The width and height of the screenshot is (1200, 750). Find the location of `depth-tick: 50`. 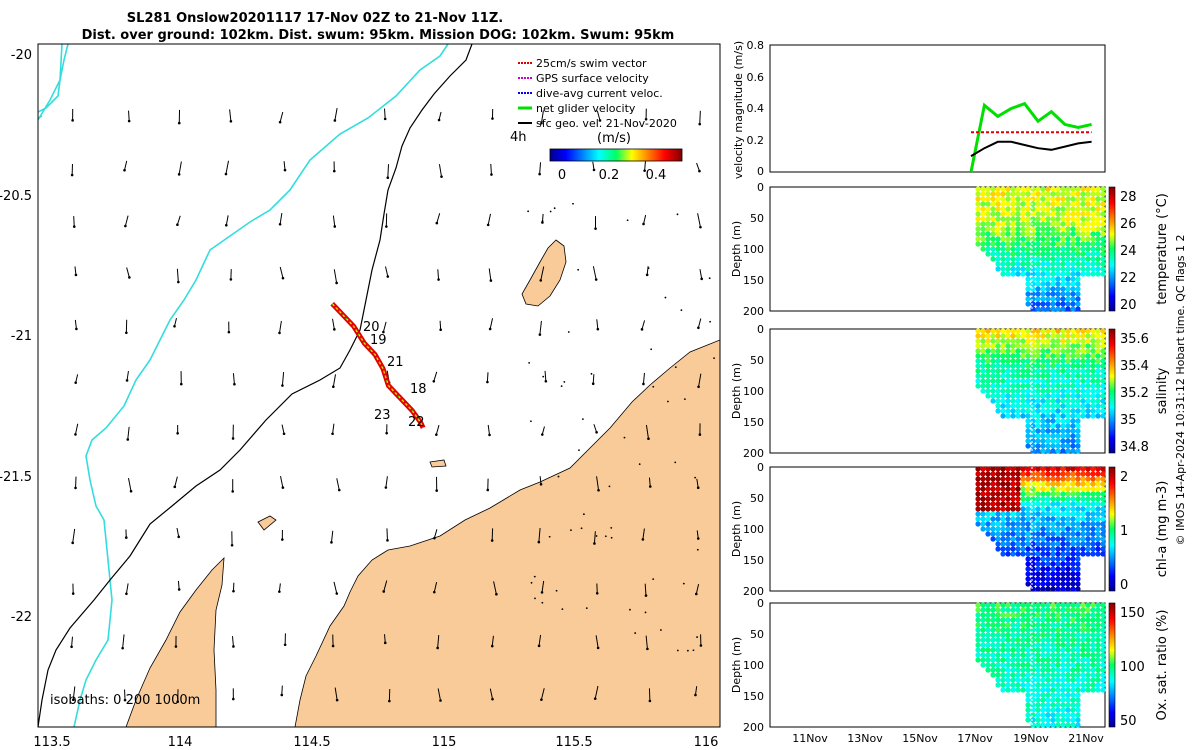

depth-tick: 50 is located at coordinates (757, 218).